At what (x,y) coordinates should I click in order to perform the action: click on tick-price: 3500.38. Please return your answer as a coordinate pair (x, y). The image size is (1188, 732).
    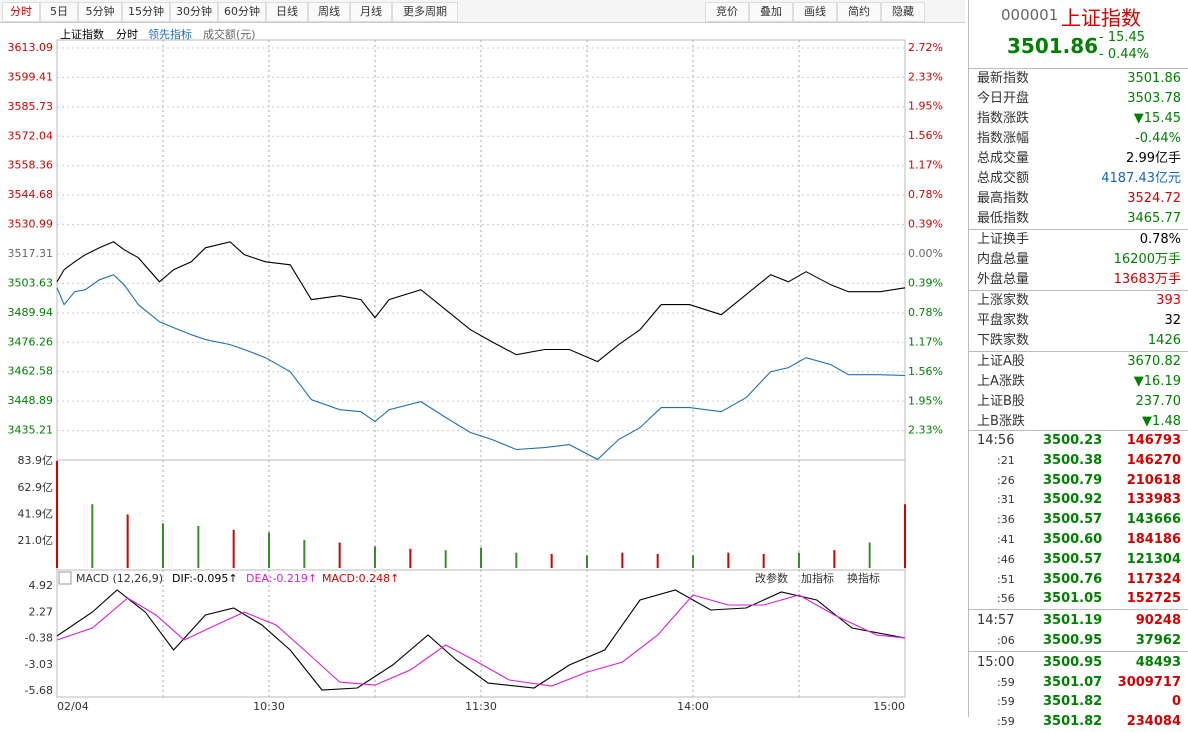
    Looking at the image, I should click on (1073, 460).